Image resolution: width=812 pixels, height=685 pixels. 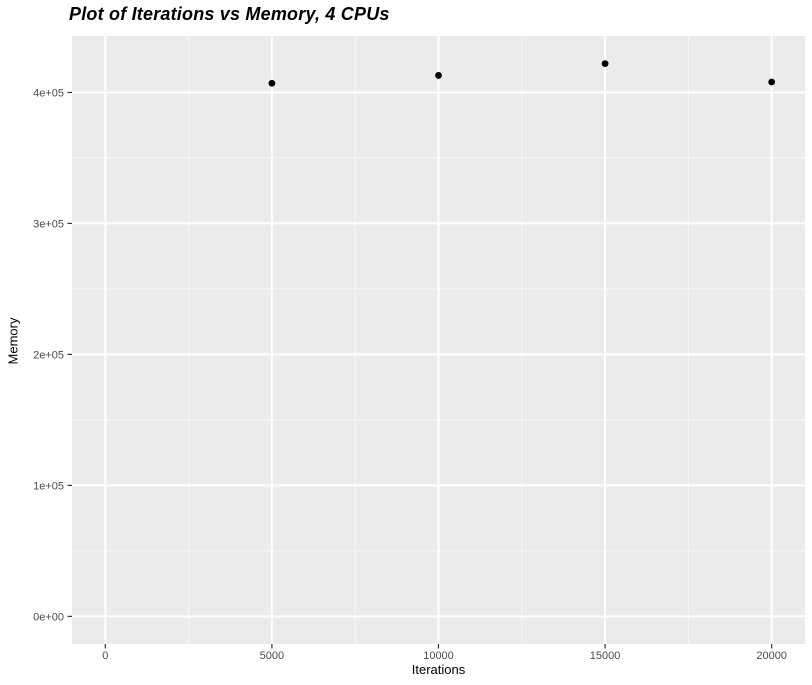 I want to click on x-tick-label: 5000, so click(x=272, y=656).